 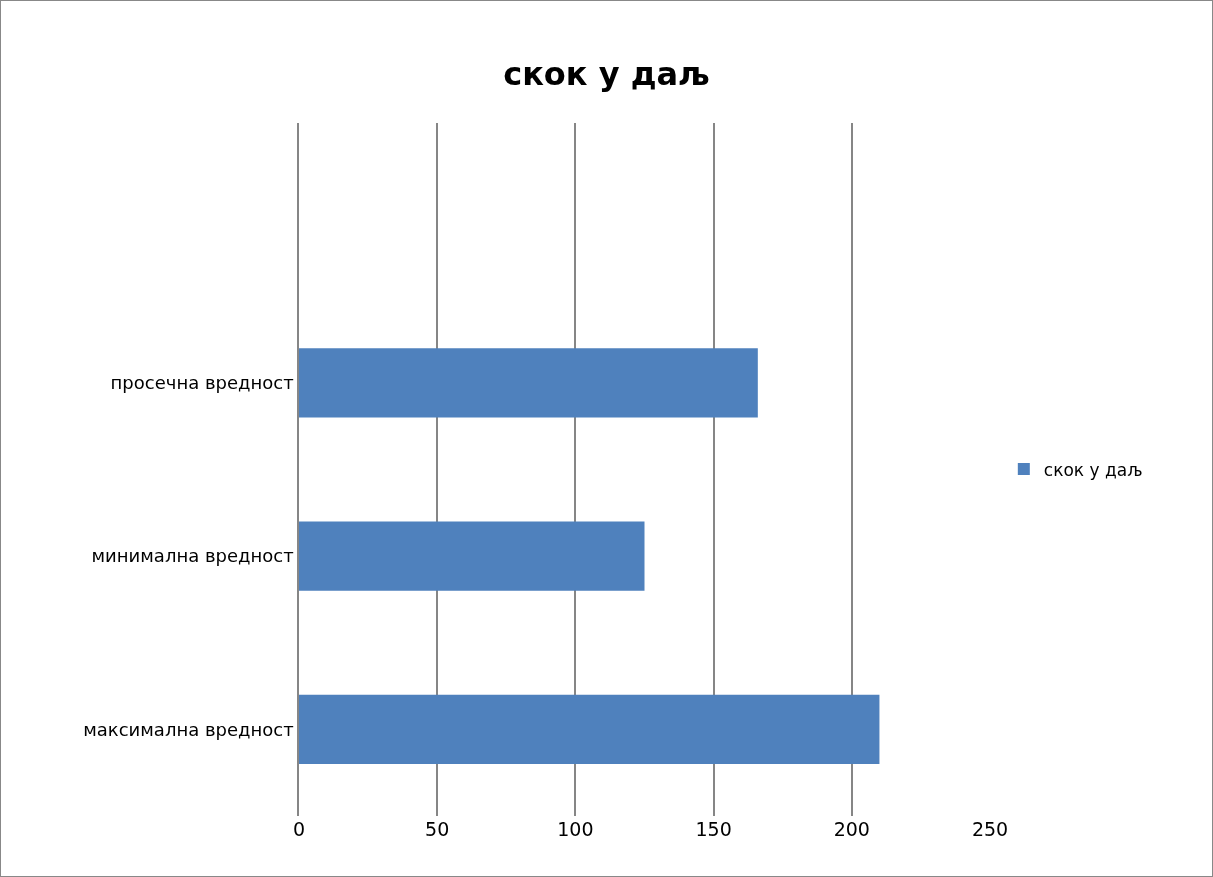 I want to click on x-tick-label: 50, so click(x=437, y=829).